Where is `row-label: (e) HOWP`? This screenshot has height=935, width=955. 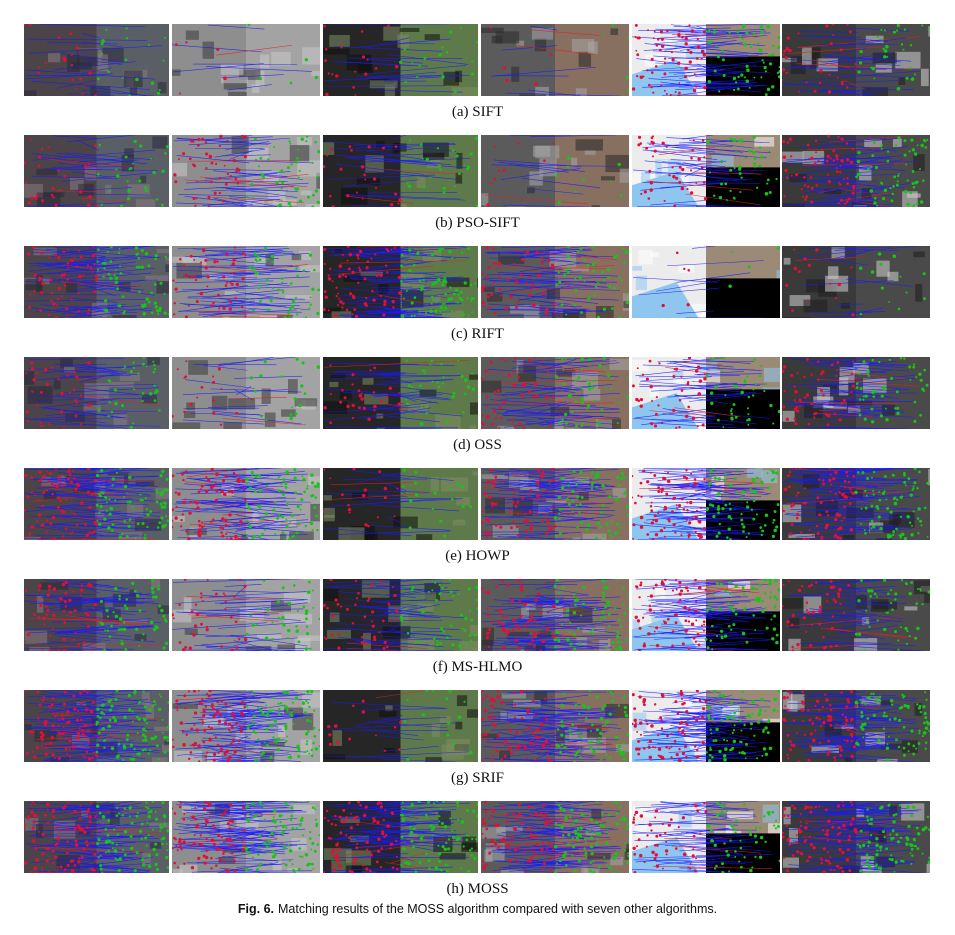 row-label: (e) HOWP is located at coordinates (477, 556).